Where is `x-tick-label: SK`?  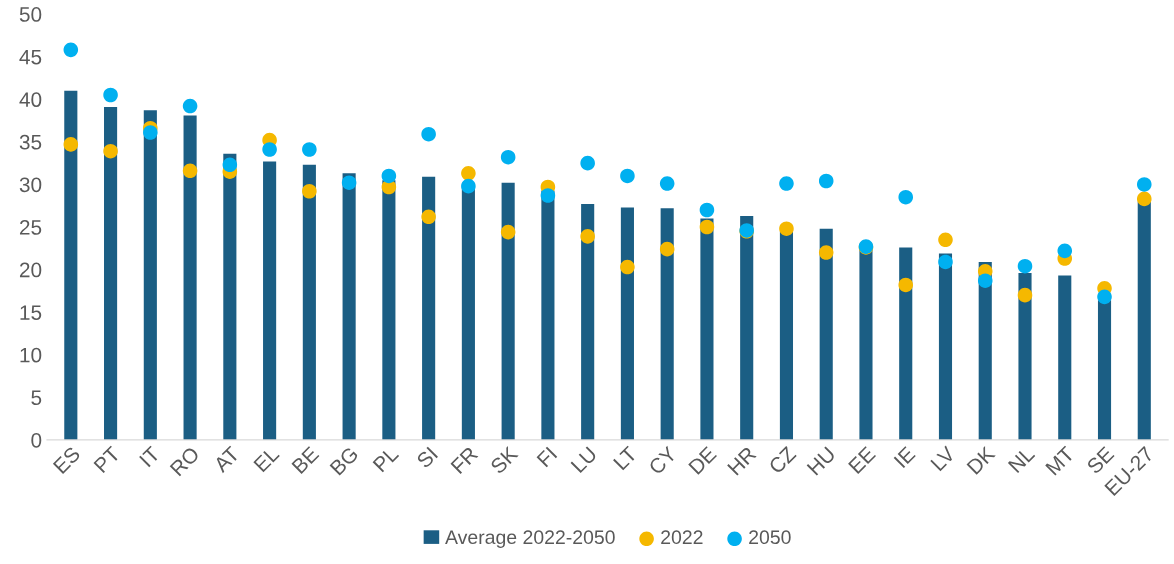
x-tick-label: SK is located at coordinates (504, 460).